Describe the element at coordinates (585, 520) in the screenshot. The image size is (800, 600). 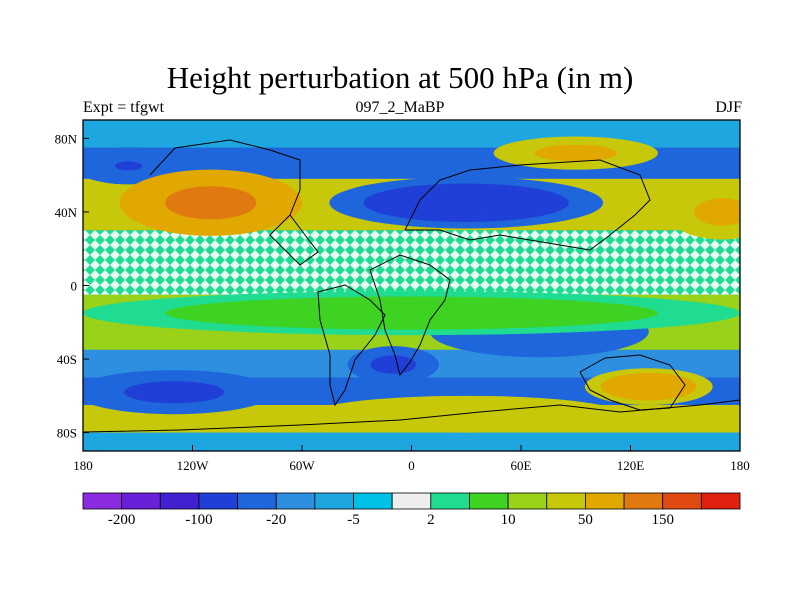
I see `colorbar-label-6: 50` at that location.